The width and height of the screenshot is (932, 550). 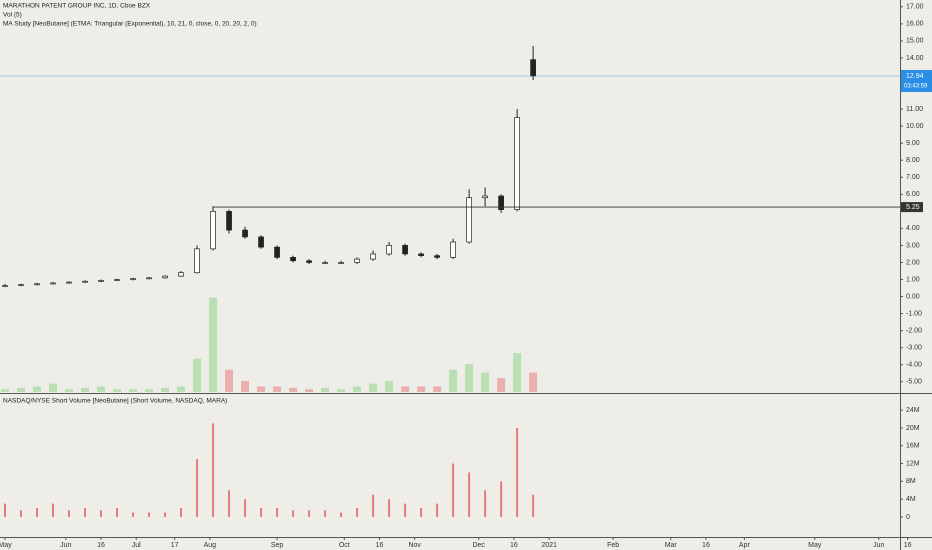 What do you see at coordinates (878, 545) in the screenshot?
I see `x-tick-label: Jun` at bounding box center [878, 545].